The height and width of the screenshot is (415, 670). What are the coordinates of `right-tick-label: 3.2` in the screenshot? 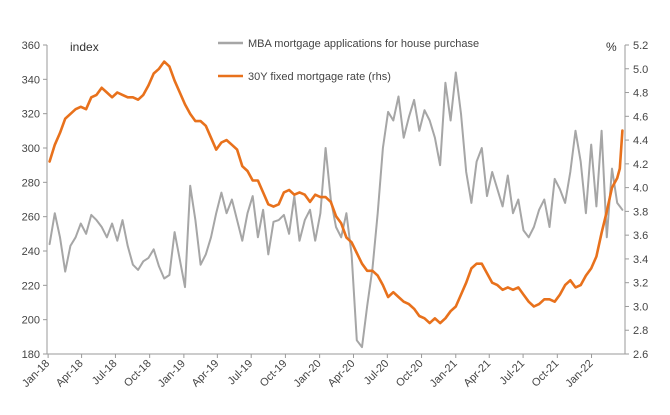 It's located at (640, 284).